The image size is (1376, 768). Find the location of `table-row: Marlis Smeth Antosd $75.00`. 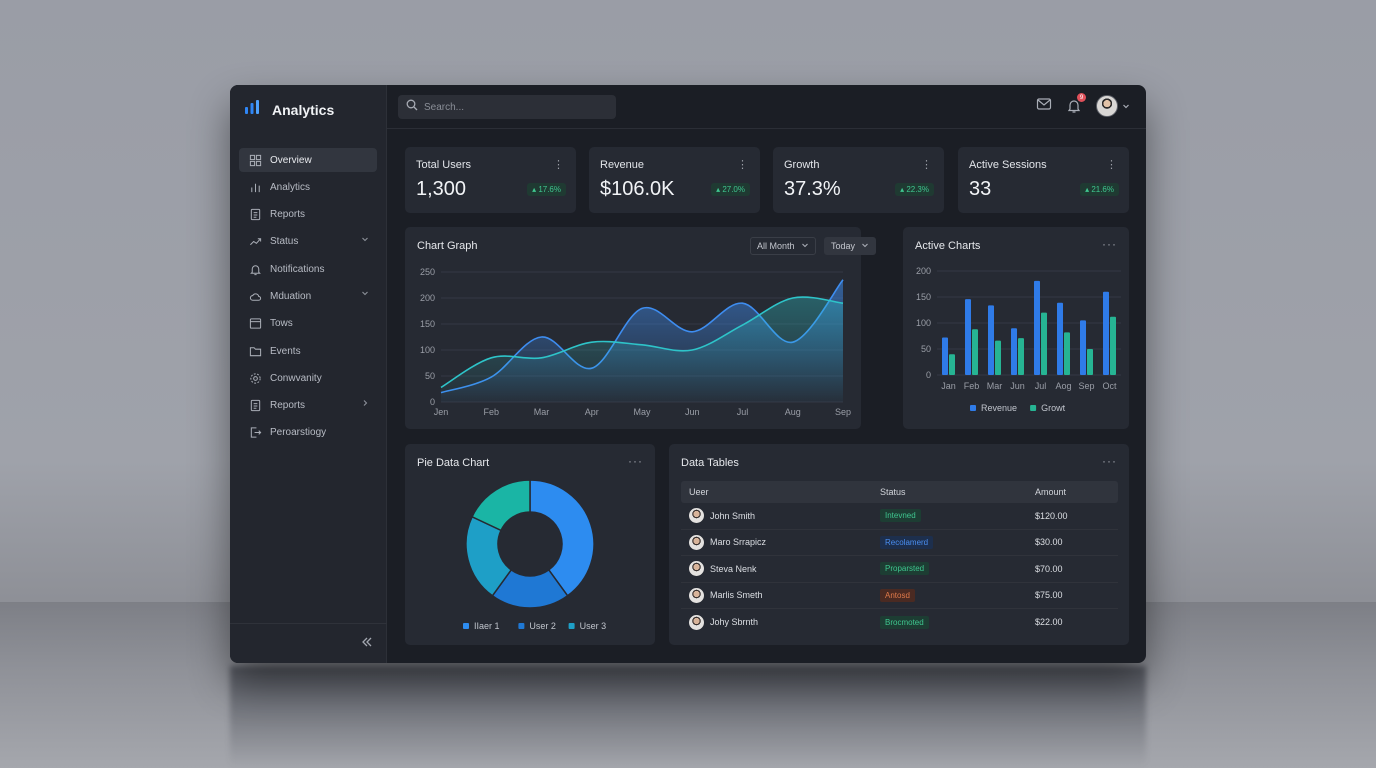

table-row: Marlis Smeth Antosd $75.00 is located at coordinates (899, 596).